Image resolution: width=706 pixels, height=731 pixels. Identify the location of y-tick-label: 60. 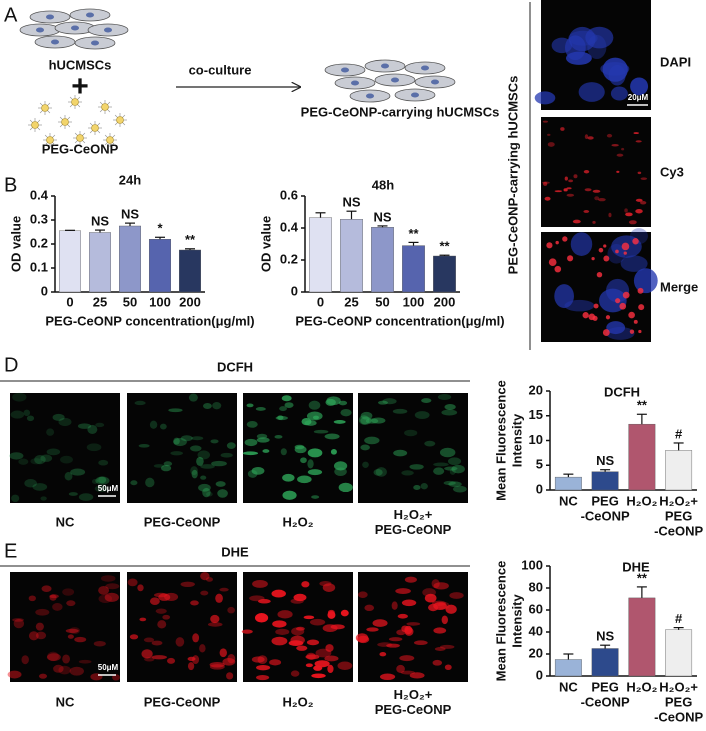
(536, 608).